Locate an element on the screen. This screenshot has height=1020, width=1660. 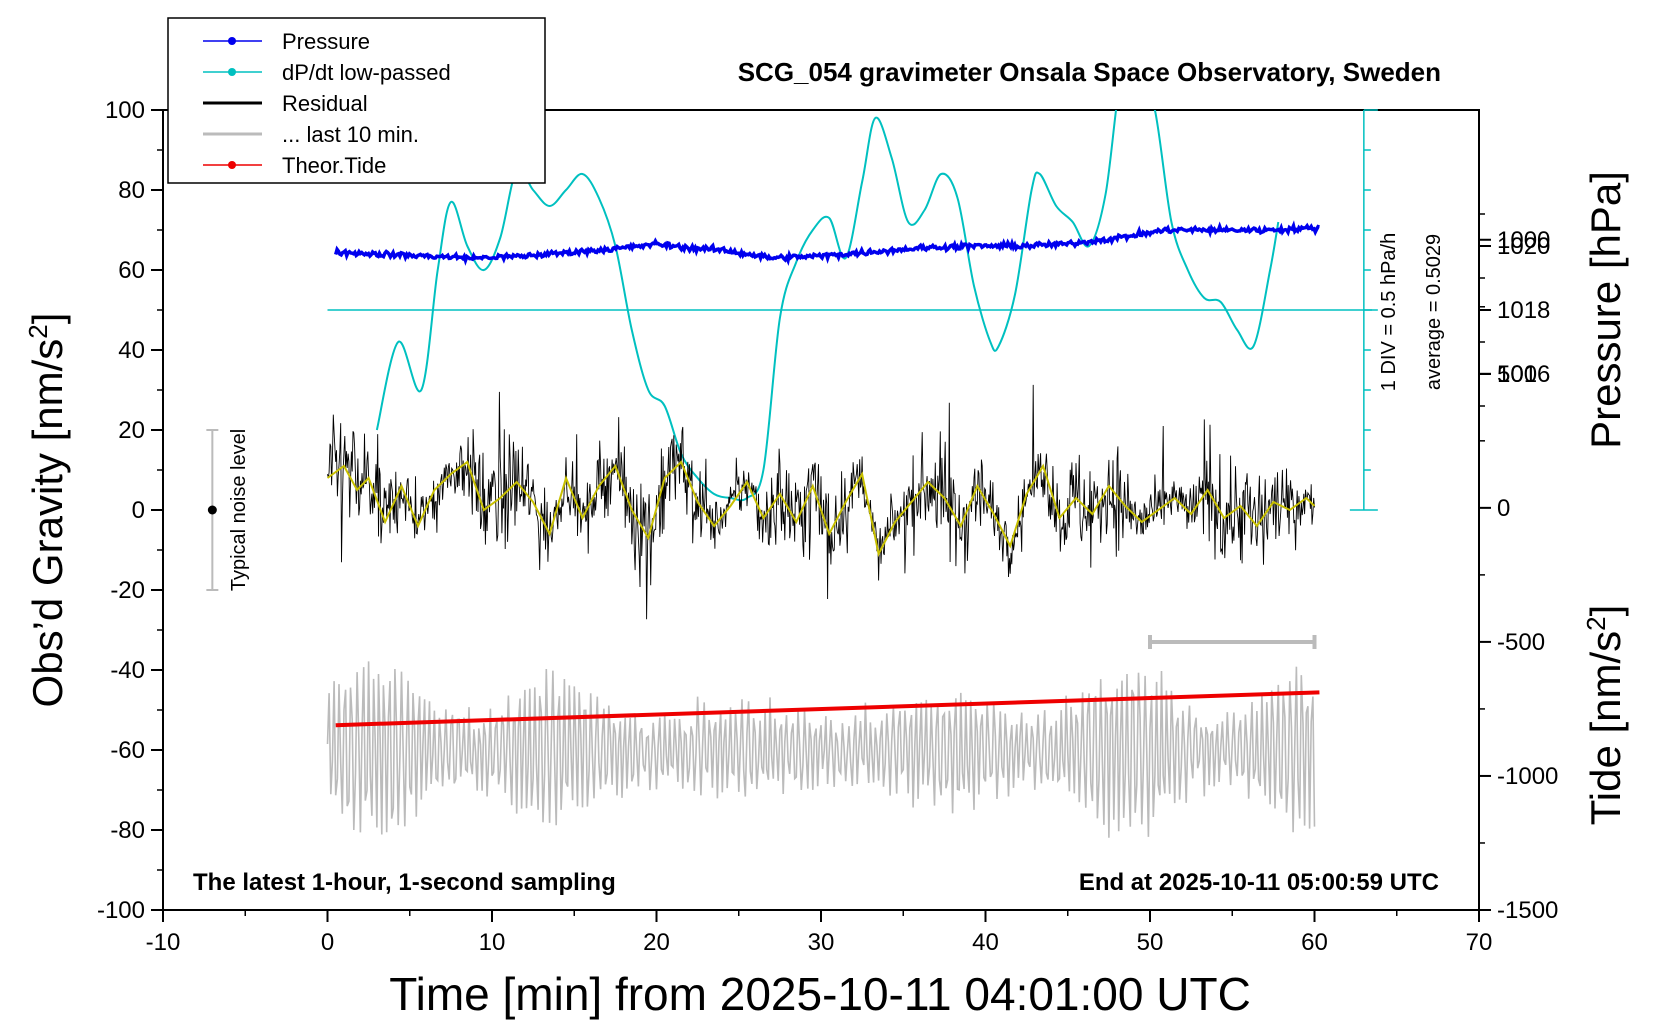
tide-axis-ticks: 1000 500 0 -500 -1000 -1500 is located at coordinates (1518, 575).